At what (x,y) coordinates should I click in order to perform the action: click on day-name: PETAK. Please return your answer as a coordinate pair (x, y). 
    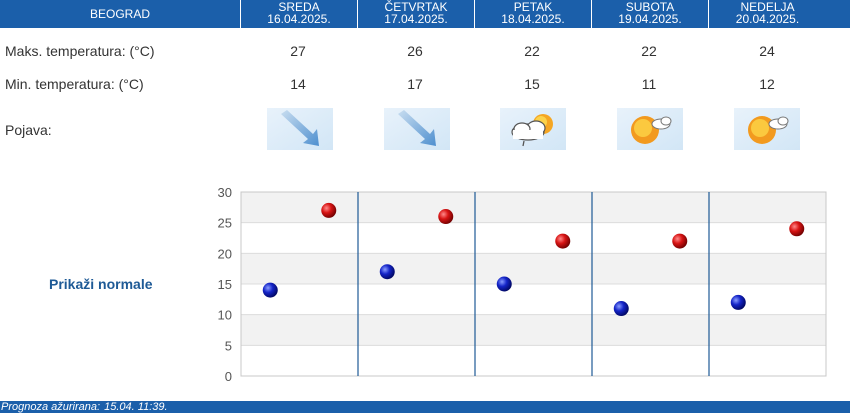
    Looking at the image, I should click on (533, 7).